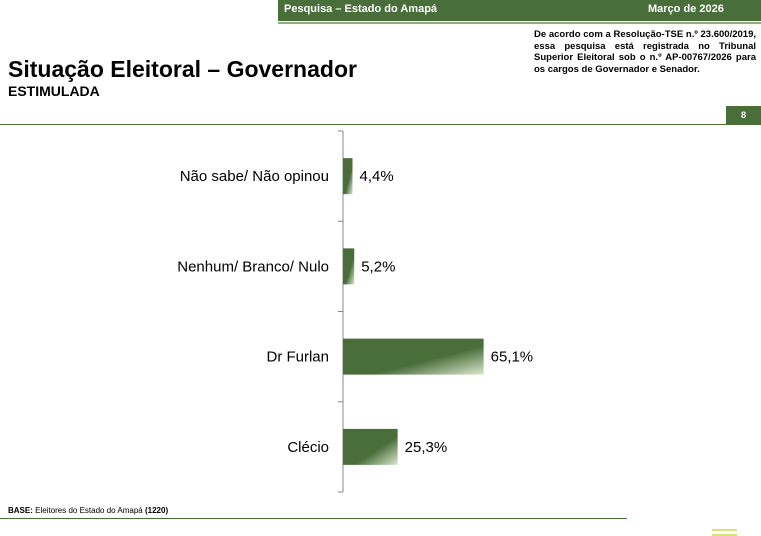 Image resolution: width=761 pixels, height=536 pixels. What do you see at coordinates (512, 357) in the screenshot?
I see `value-label: 65,1%` at bounding box center [512, 357].